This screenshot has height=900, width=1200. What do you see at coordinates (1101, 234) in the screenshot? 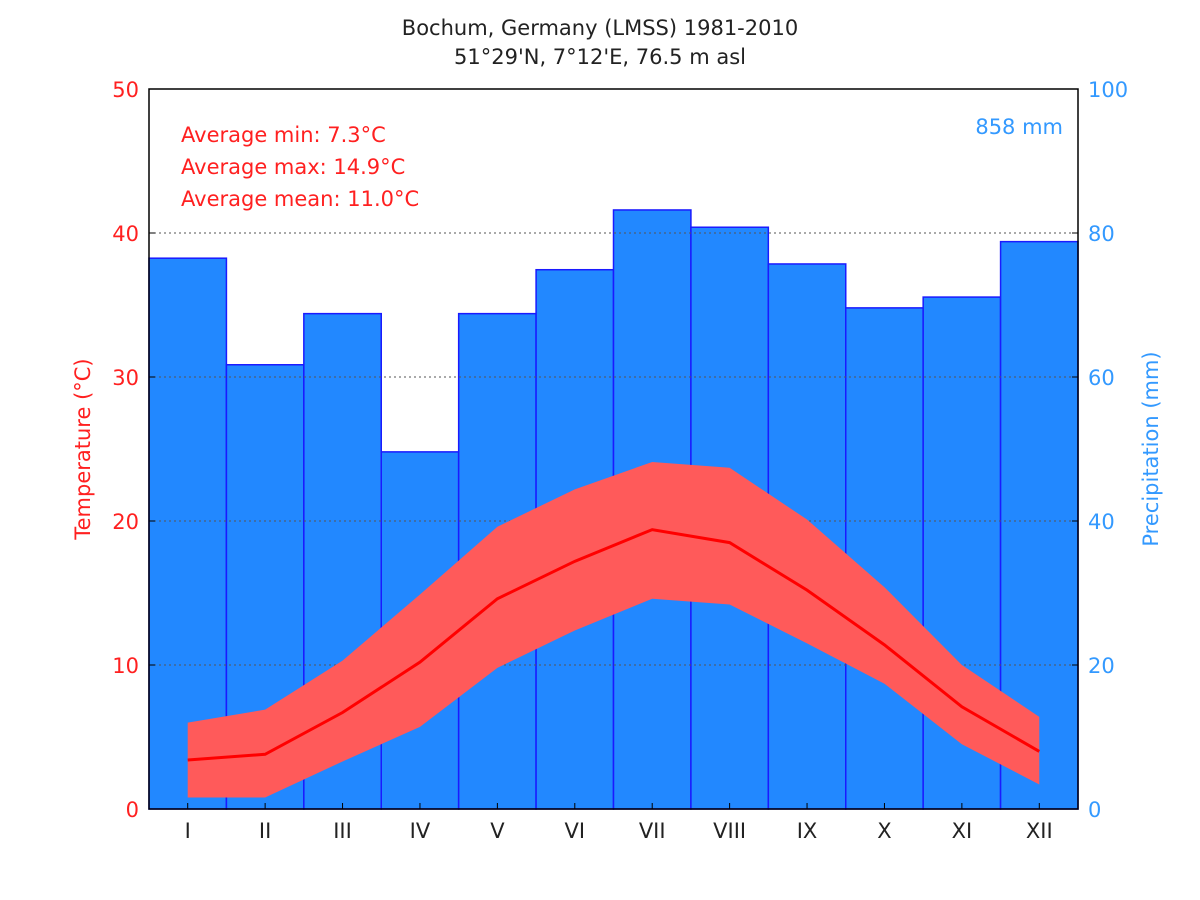
I see `y-tick-right: 80` at bounding box center [1101, 234].